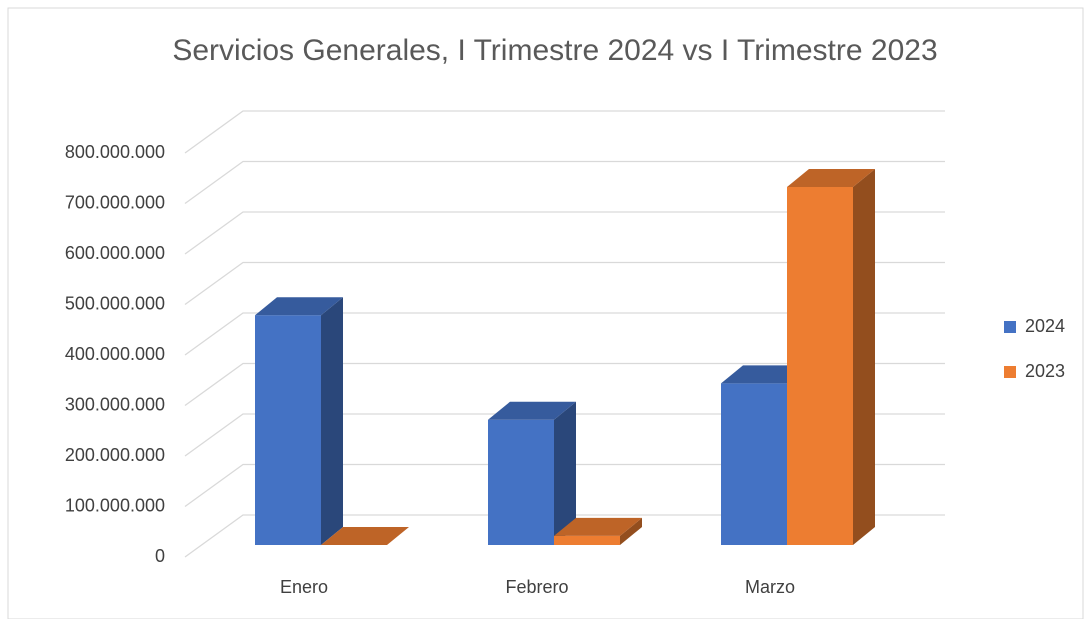 This screenshot has height=619, width=1091. What do you see at coordinates (304, 587) in the screenshot?
I see `x-tick-label: Enero` at bounding box center [304, 587].